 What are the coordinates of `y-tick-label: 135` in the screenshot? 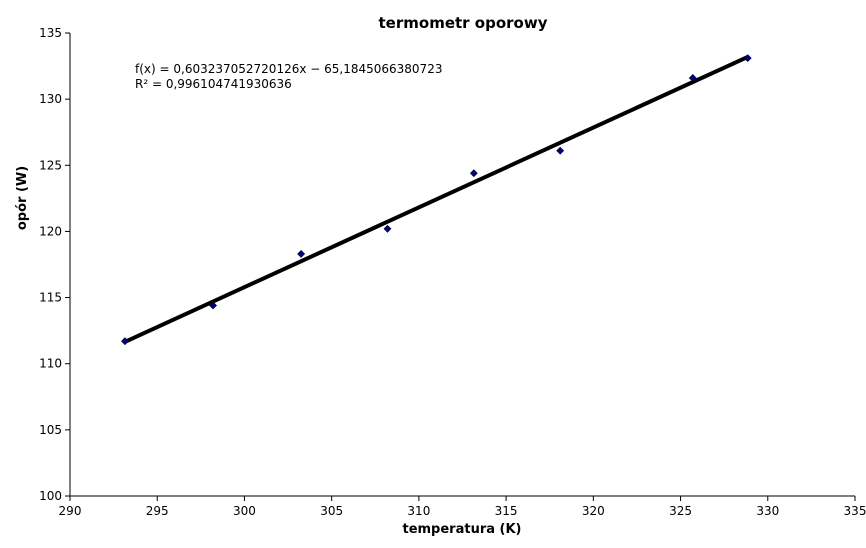 It's located at (50, 33).